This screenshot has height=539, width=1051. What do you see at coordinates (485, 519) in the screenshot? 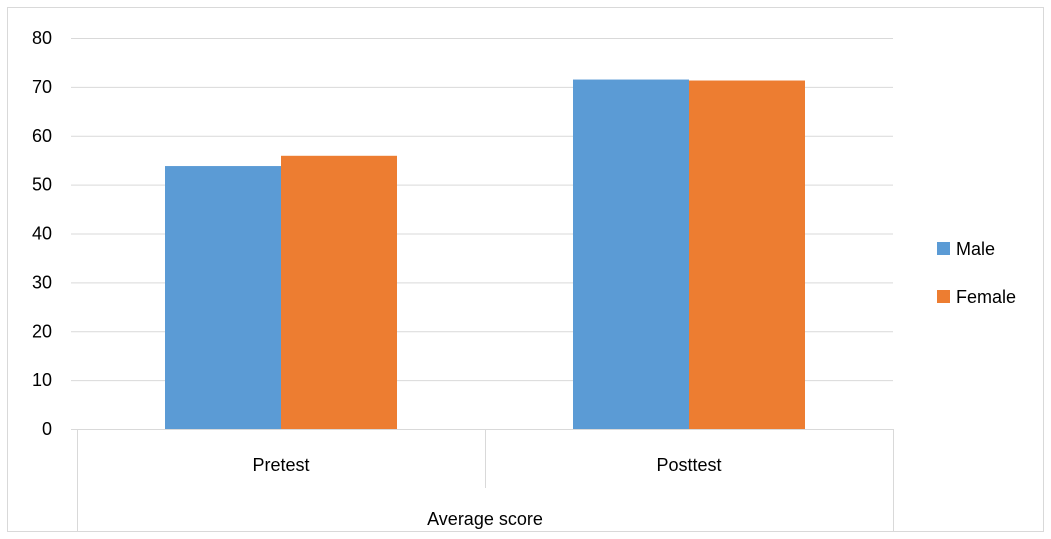
I see `x-axis-group-label: Average score` at bounding box center [485, 519].